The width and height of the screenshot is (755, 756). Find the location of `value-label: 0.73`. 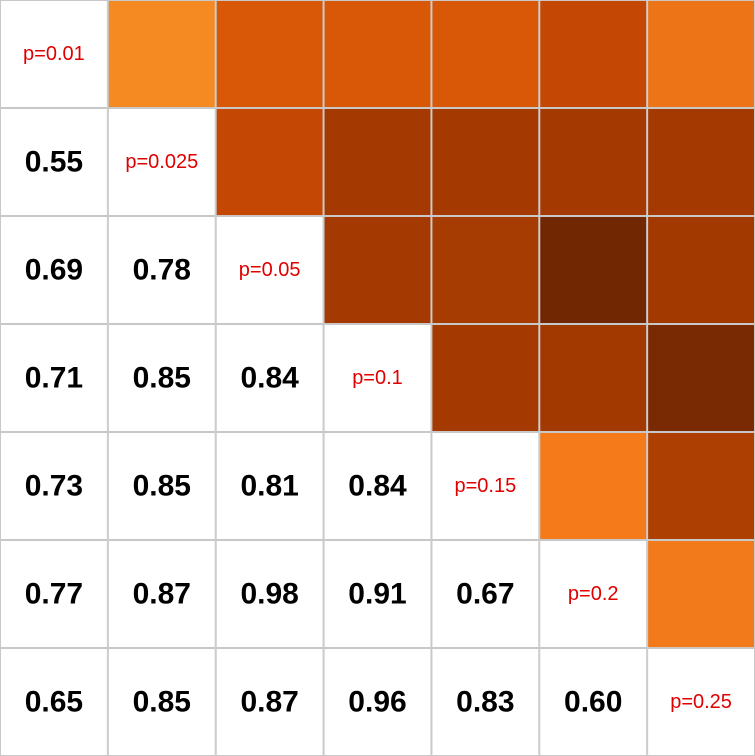

value-label: 0.73 is located at coordinates (54, 486).